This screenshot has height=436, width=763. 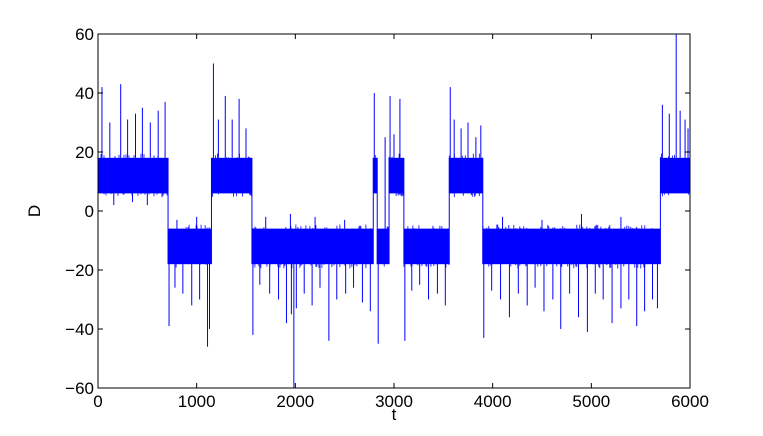 I want to click on y-tick-label: −60, so click(x=79, y=388).